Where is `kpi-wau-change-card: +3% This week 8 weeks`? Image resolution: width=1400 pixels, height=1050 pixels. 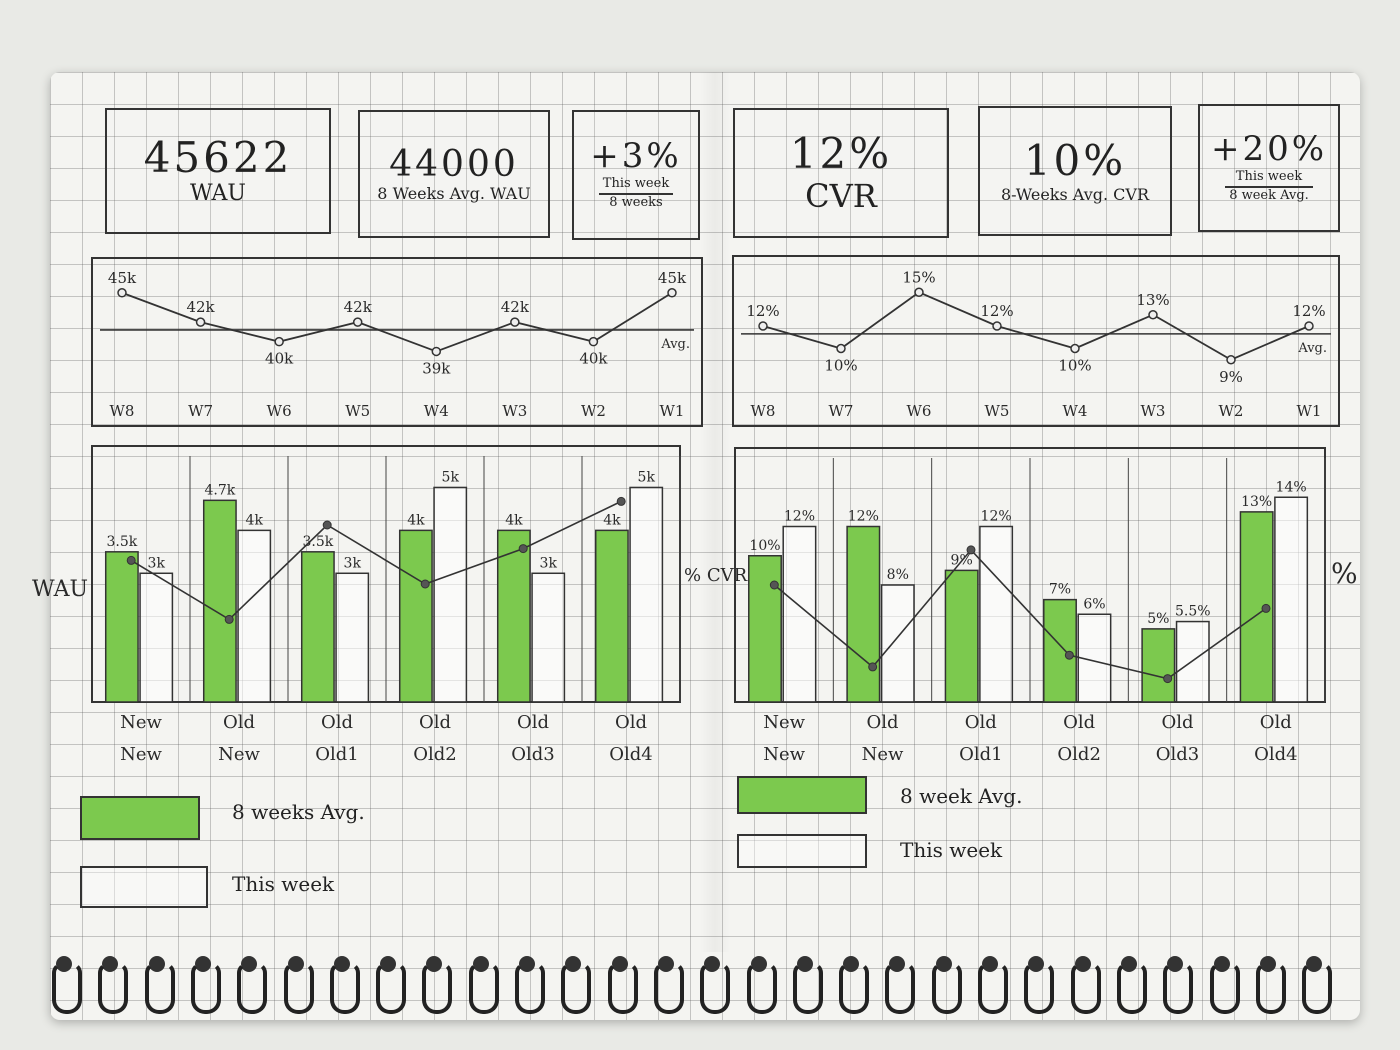
kpi-wau-change-card: +3% This week 8 weeks is located at coordinates (636, 175).